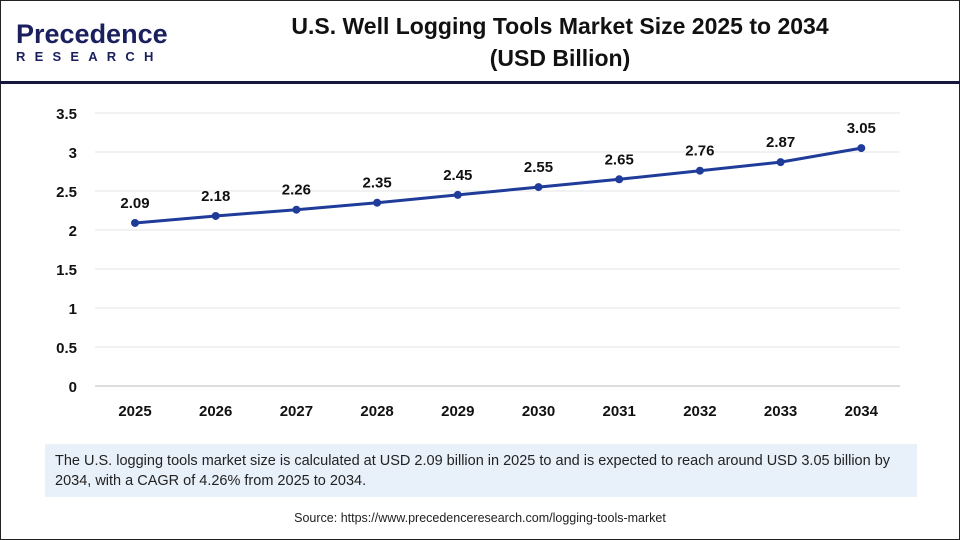 Image resolution: width=960 pixels, height=540 pixels. What do you see at coordinates (538, 411) in the screenshot?
I see `x-tick-label: 2030` at bounding box center [538, 411].